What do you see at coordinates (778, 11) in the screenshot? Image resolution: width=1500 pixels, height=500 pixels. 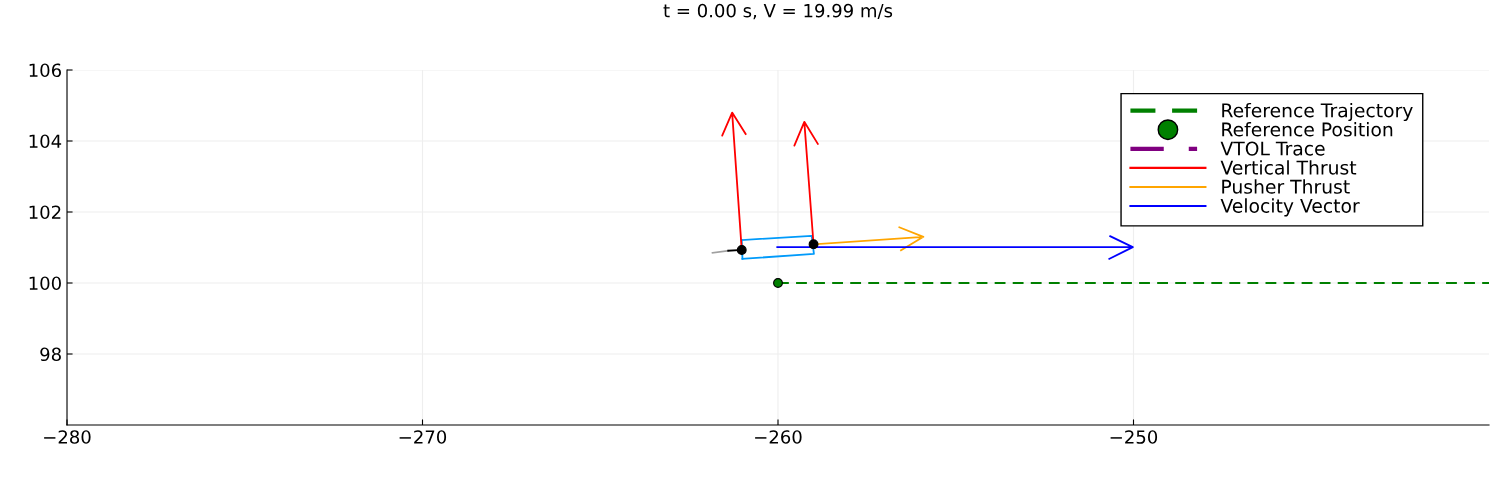 I see `chart-title: t = 0.00 s, V = 19.99 m/s` at bounding box center [778, 11].